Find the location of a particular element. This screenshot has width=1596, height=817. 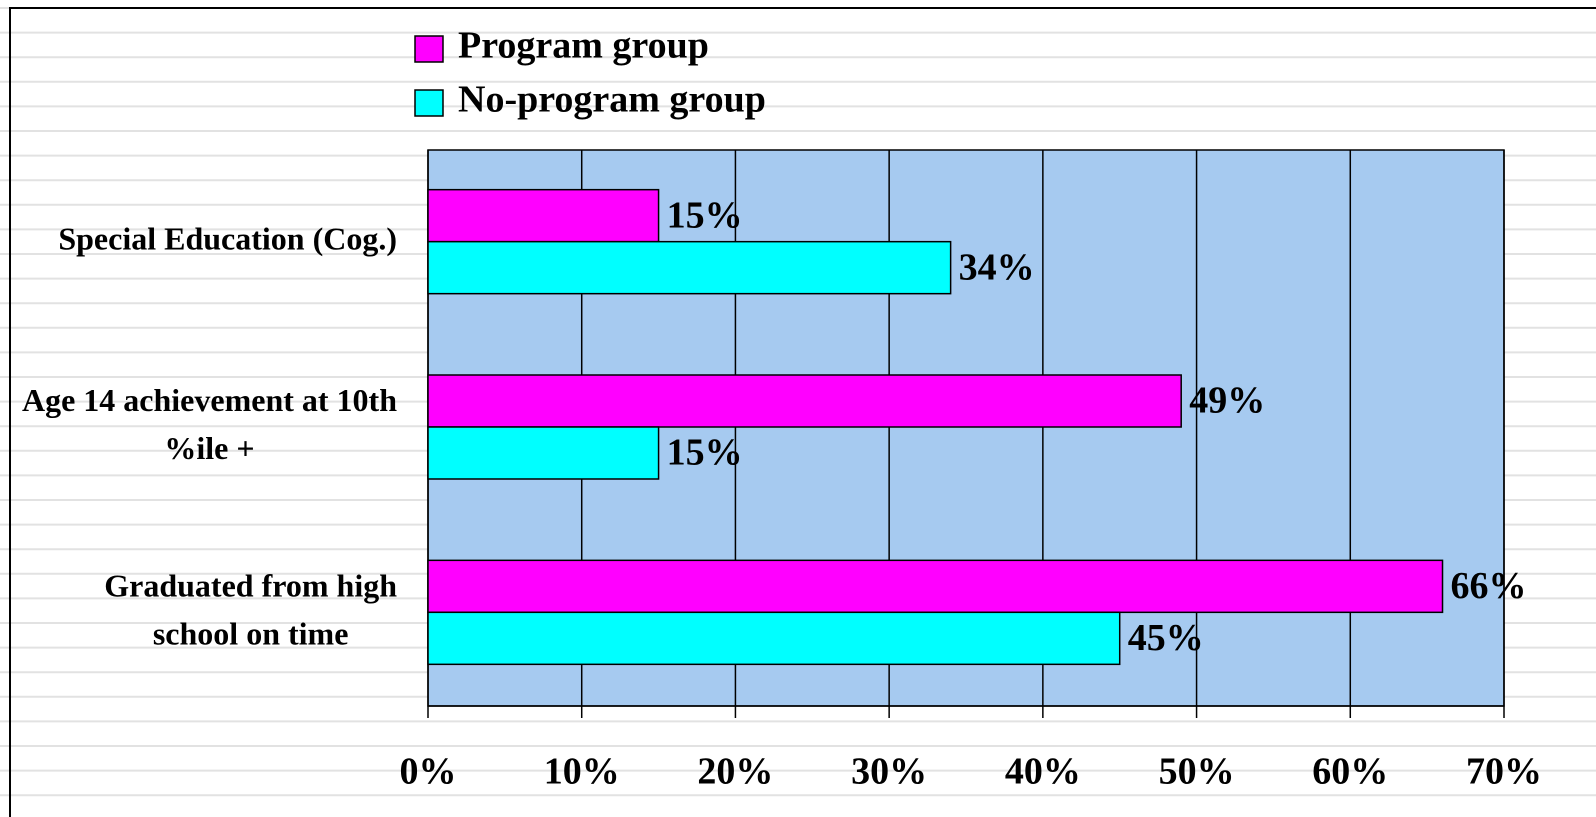

value-label: 45% is located at coordinates (1166, 638).